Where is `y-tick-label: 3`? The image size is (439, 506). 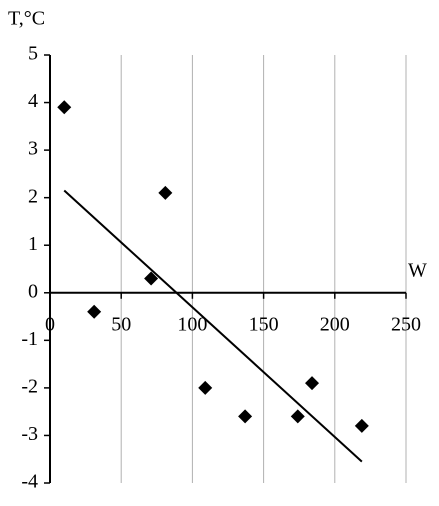 y-tick-label: 3 is located at coordinates (33, 149).